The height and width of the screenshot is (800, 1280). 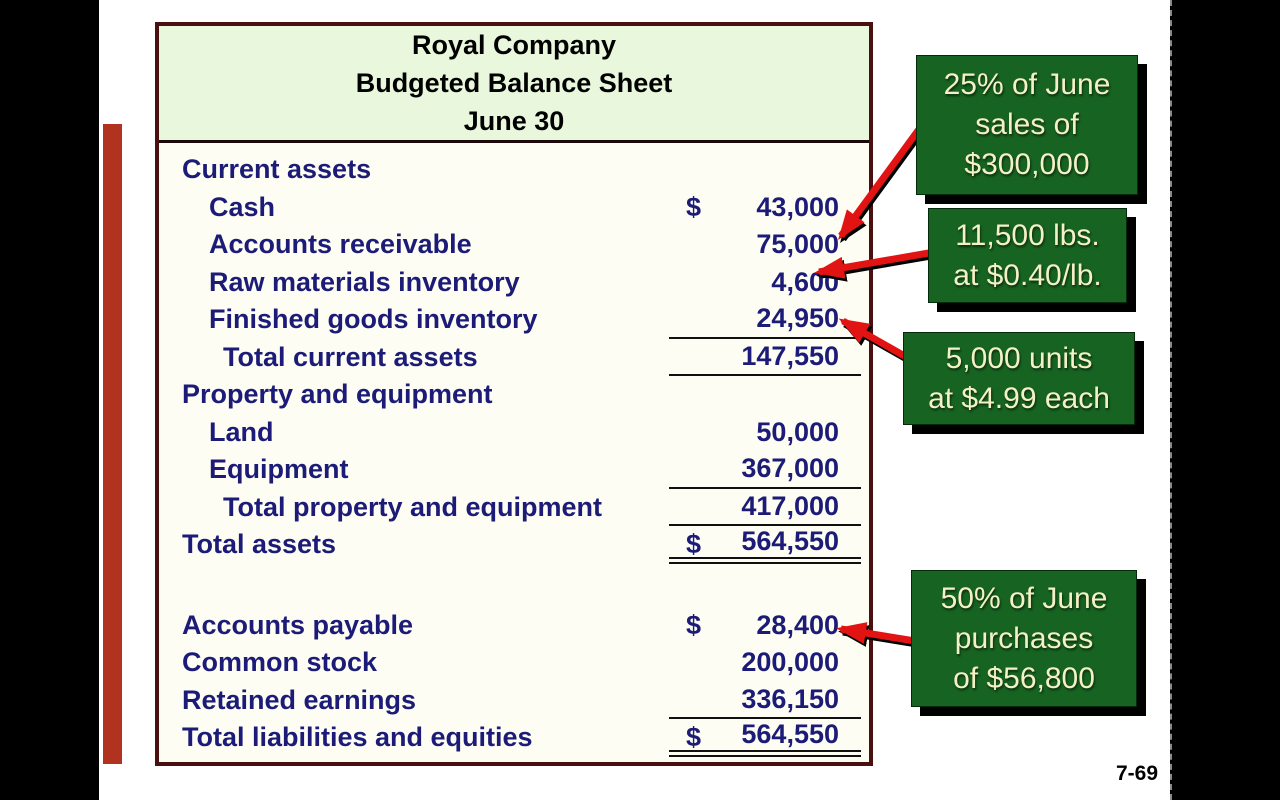 What do you see at coordinates (797, 206) in the screenshot?
I see `row-amount: 43,000` at bounding box center [797, 206].